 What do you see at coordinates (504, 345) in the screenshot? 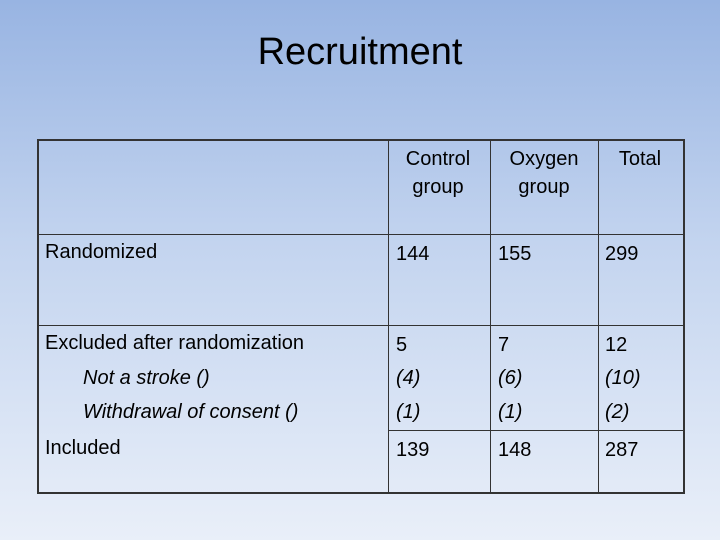
I see `cell: 7` at bounding box center [504, 345].